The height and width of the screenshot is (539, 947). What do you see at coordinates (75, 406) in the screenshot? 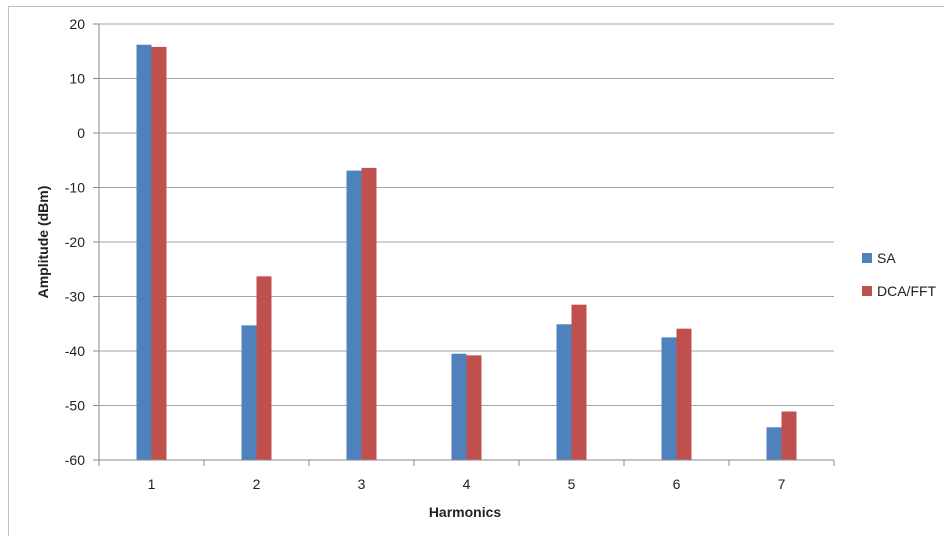
I see `y-tick-label: -50` at bounding box center [75, 406].